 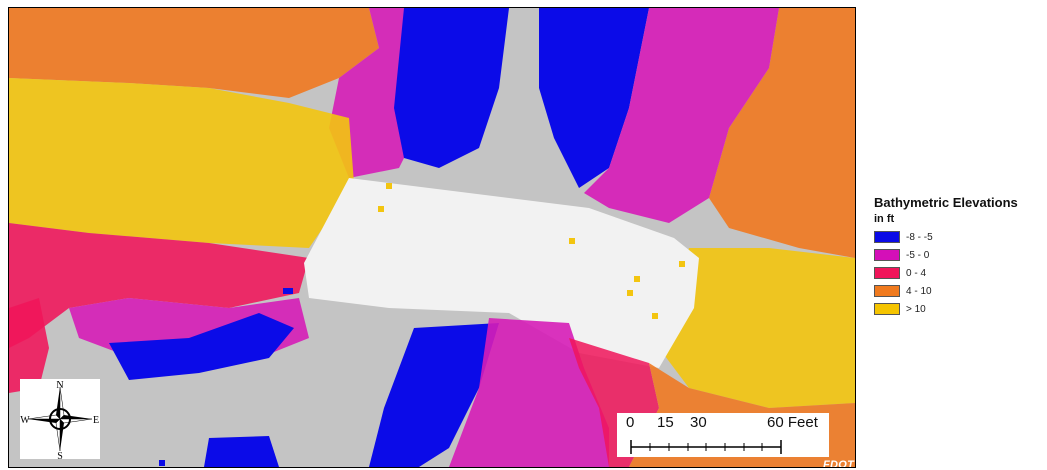 I want to click on zone-red-left, so click(x=159, y=285).